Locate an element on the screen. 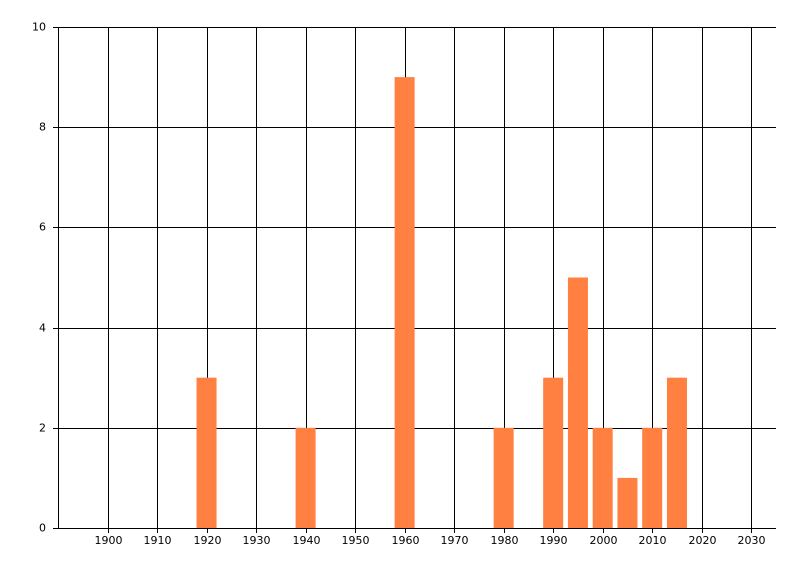  x-tick-label: 2020 is located at coordinates (703, 540).